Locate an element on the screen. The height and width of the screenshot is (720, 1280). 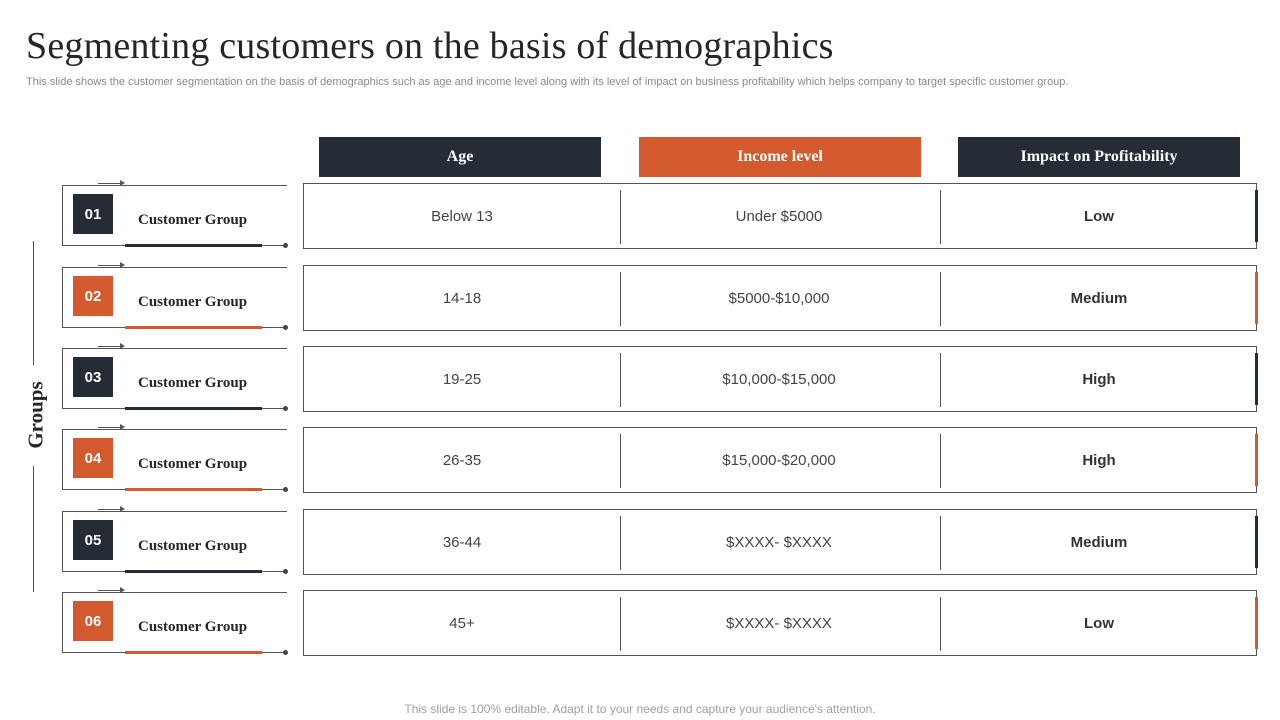
data-row-box: 36-44 $XXXX- $XXXX Medium is located at coordinates (780, 542).